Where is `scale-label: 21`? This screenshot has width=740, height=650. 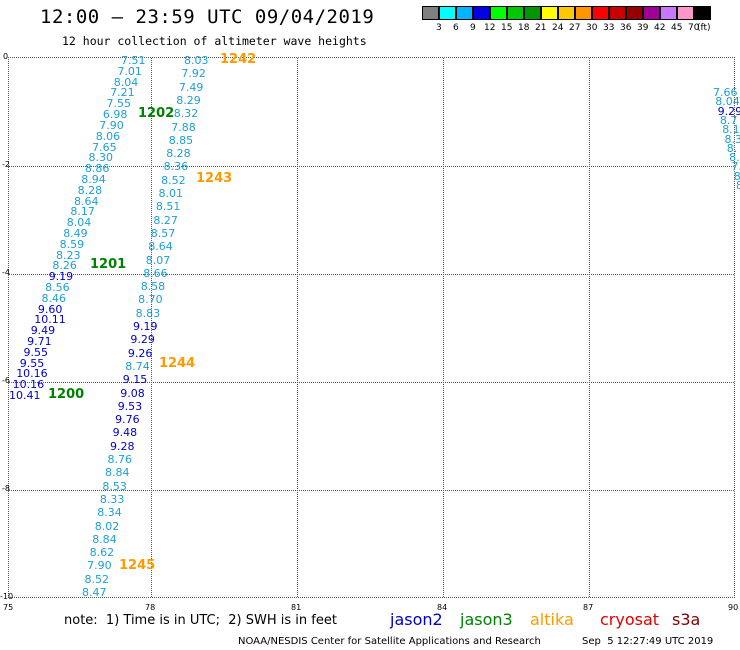 scale-label: 21 is located at coordinates (541, 28).